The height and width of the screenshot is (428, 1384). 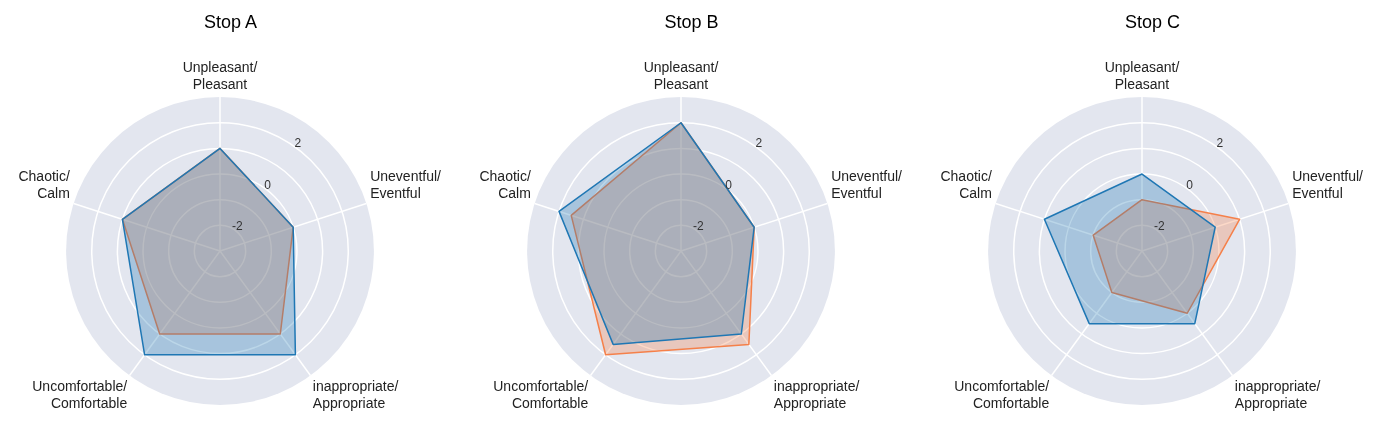 I want to click on chart-title: Stop A, so click(x=230, y=21).